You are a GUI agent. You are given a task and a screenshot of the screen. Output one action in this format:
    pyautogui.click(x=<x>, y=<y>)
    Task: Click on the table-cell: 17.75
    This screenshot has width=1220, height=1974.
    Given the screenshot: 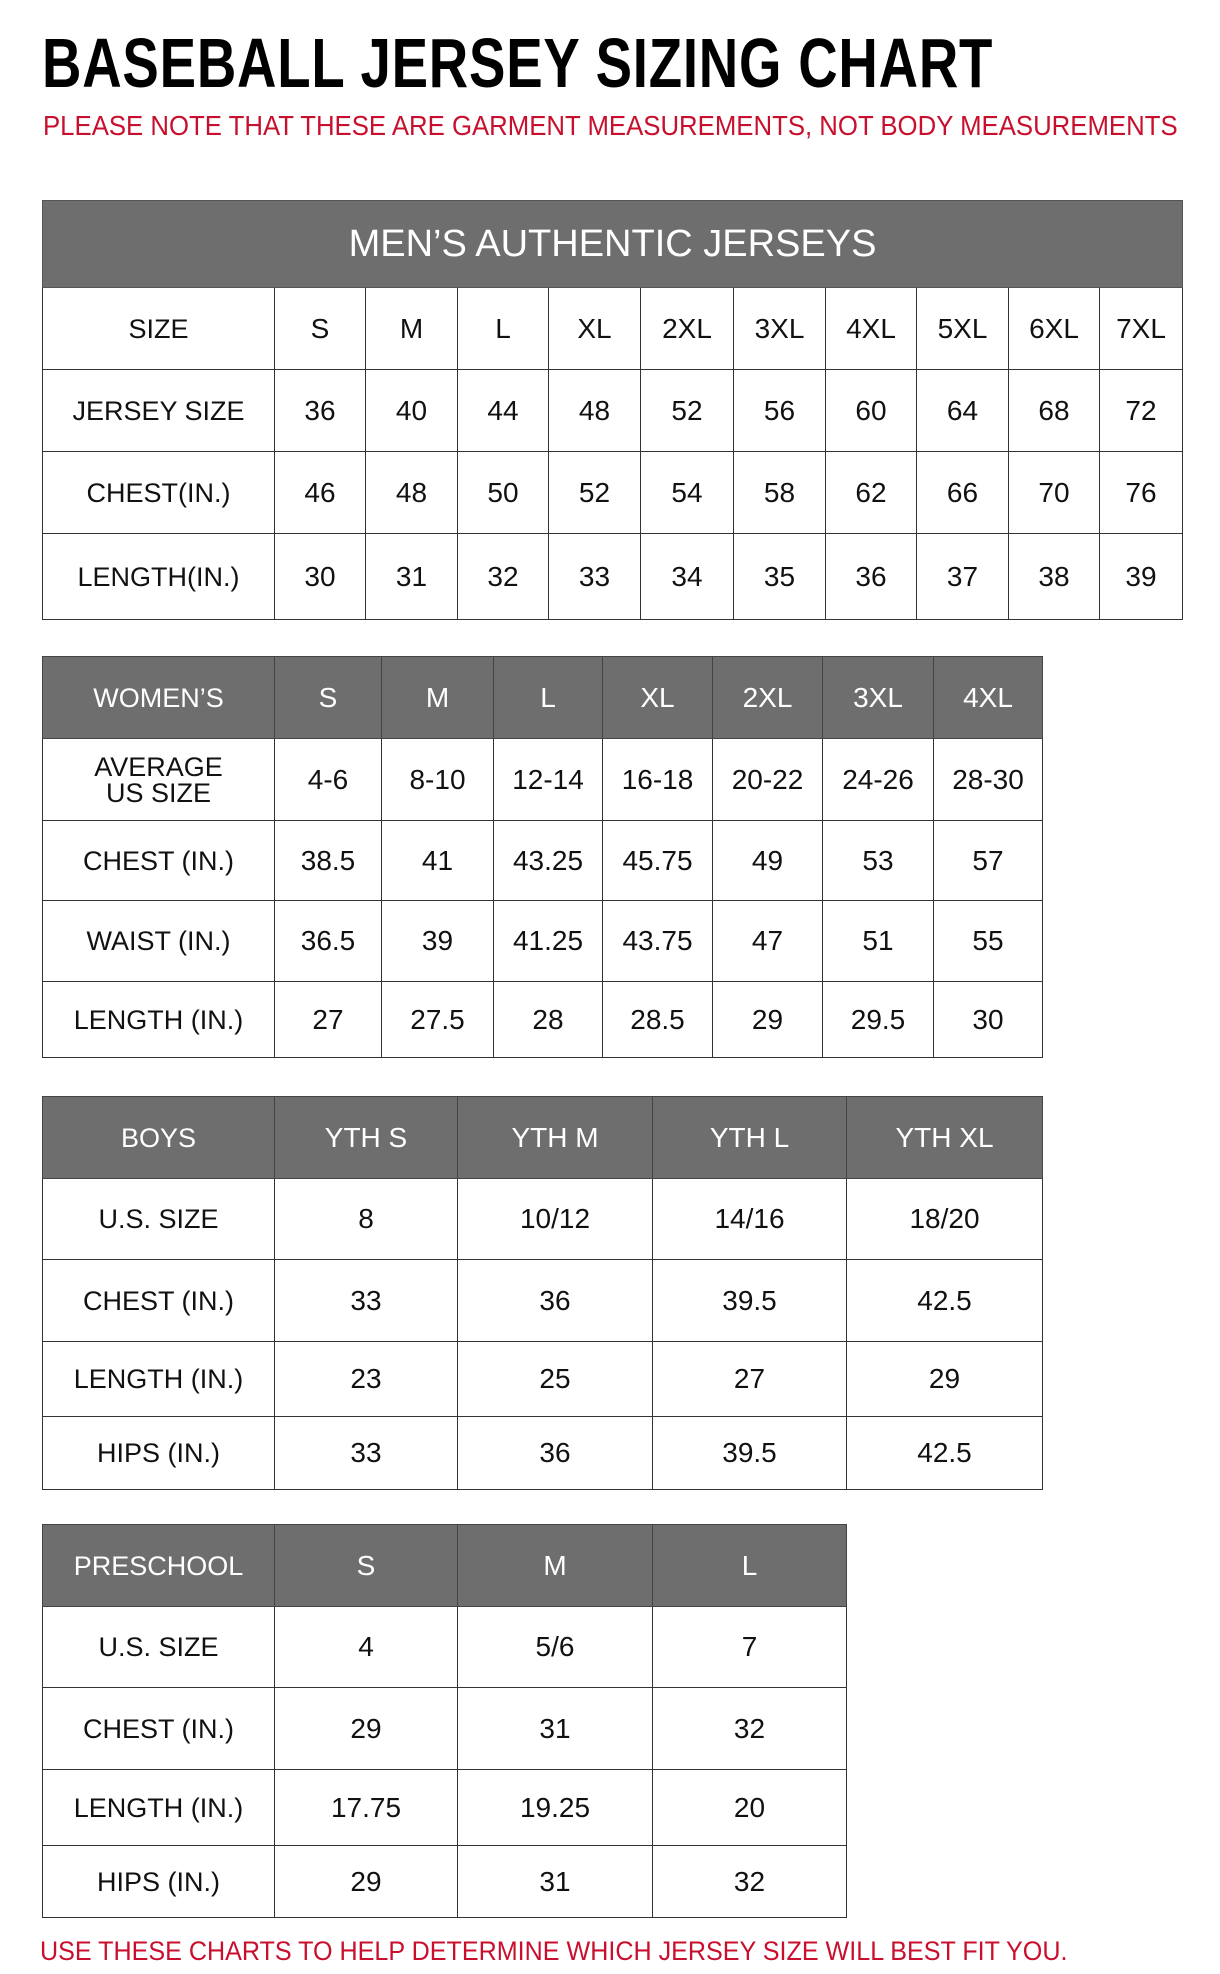 What is the action you would take?
    pyautogui.click(x=366, y=1807)
    